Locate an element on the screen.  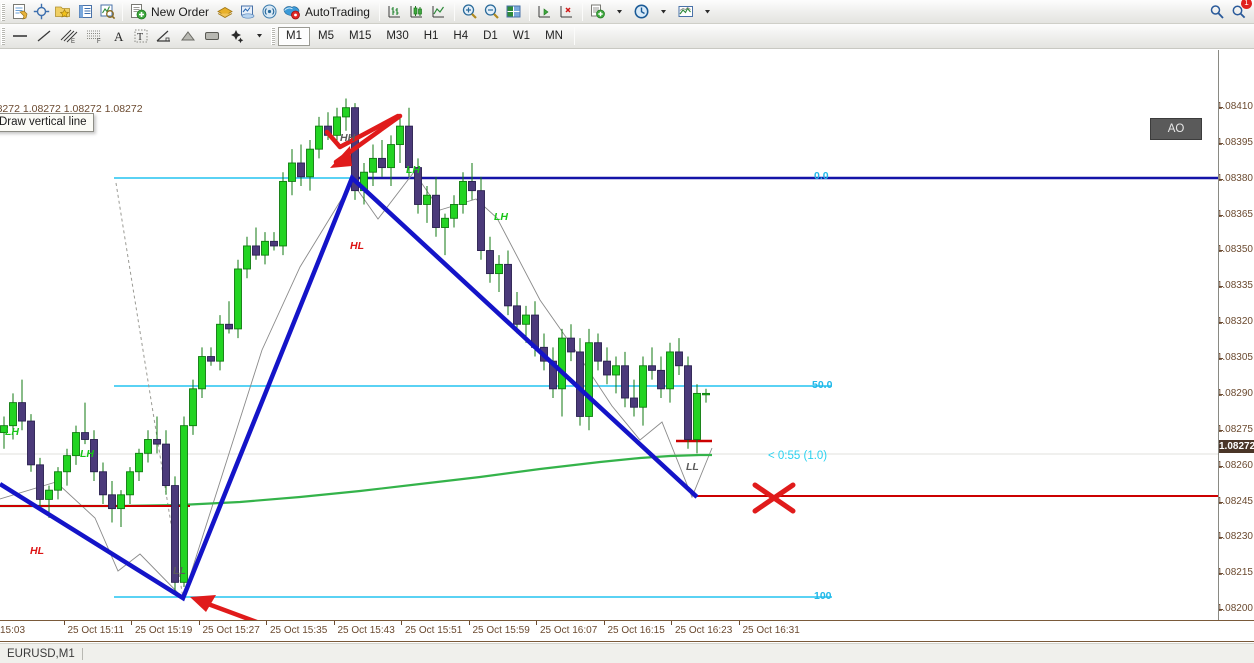
strategy-tester-icon is located at coordinates (247, 12).